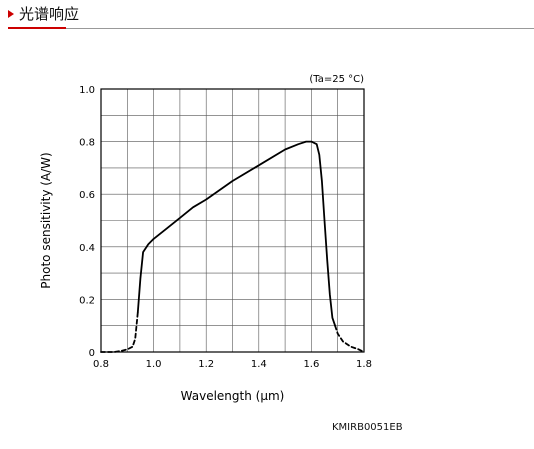  Describe the element at coordinates (101, 364) in the screenshot. I see `x-tick-label: 0.8` at that location.